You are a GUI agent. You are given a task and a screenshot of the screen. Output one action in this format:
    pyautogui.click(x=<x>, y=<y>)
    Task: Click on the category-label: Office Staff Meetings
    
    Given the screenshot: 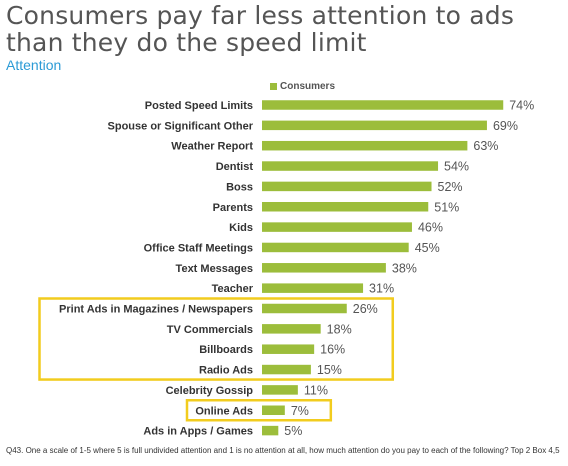 What is the action you would take?
    pyautogui.click(x=198, y=248)
    